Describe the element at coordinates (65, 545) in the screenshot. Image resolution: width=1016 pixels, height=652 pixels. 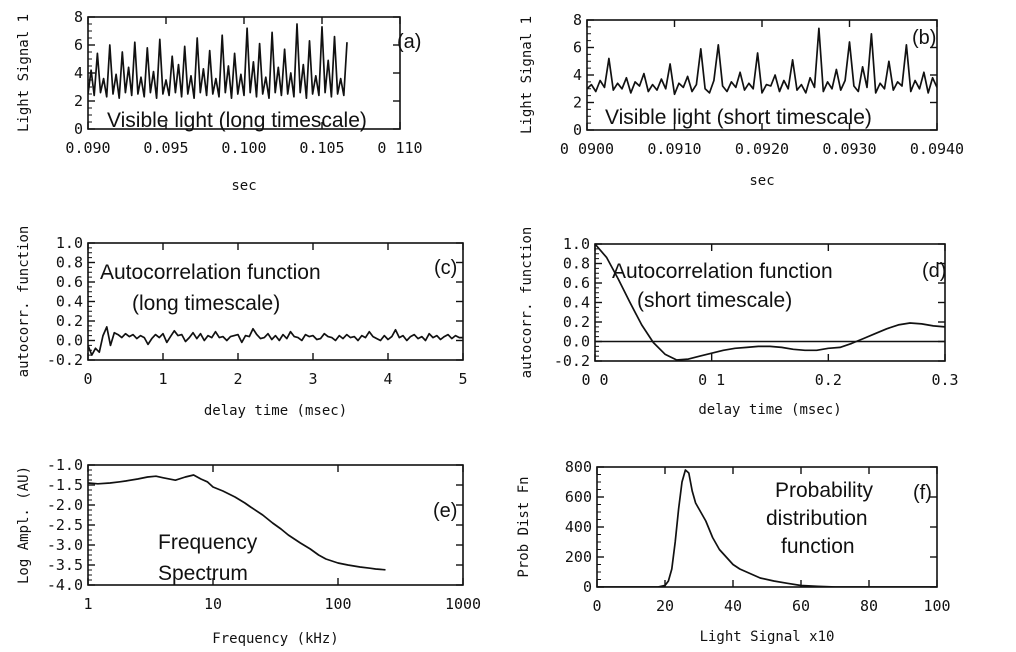
I see `y-tick-label: -3.0` at that location.